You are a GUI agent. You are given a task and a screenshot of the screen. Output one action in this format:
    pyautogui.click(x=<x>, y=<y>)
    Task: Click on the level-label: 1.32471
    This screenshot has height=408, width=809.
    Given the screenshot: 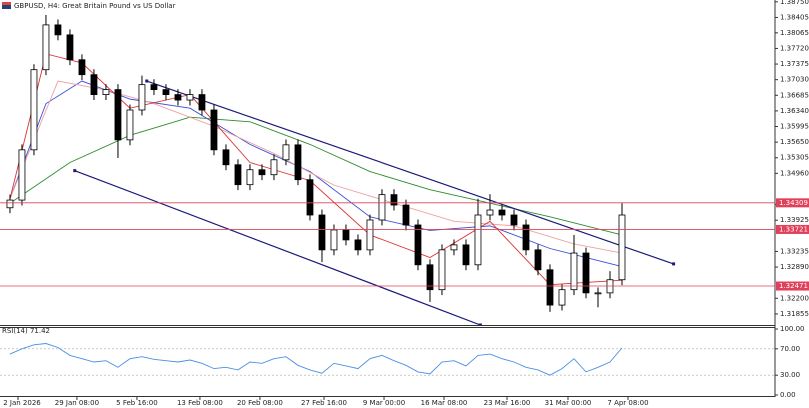 What is the action you would take?
    pyautogui.click(x=793, y=286)
    